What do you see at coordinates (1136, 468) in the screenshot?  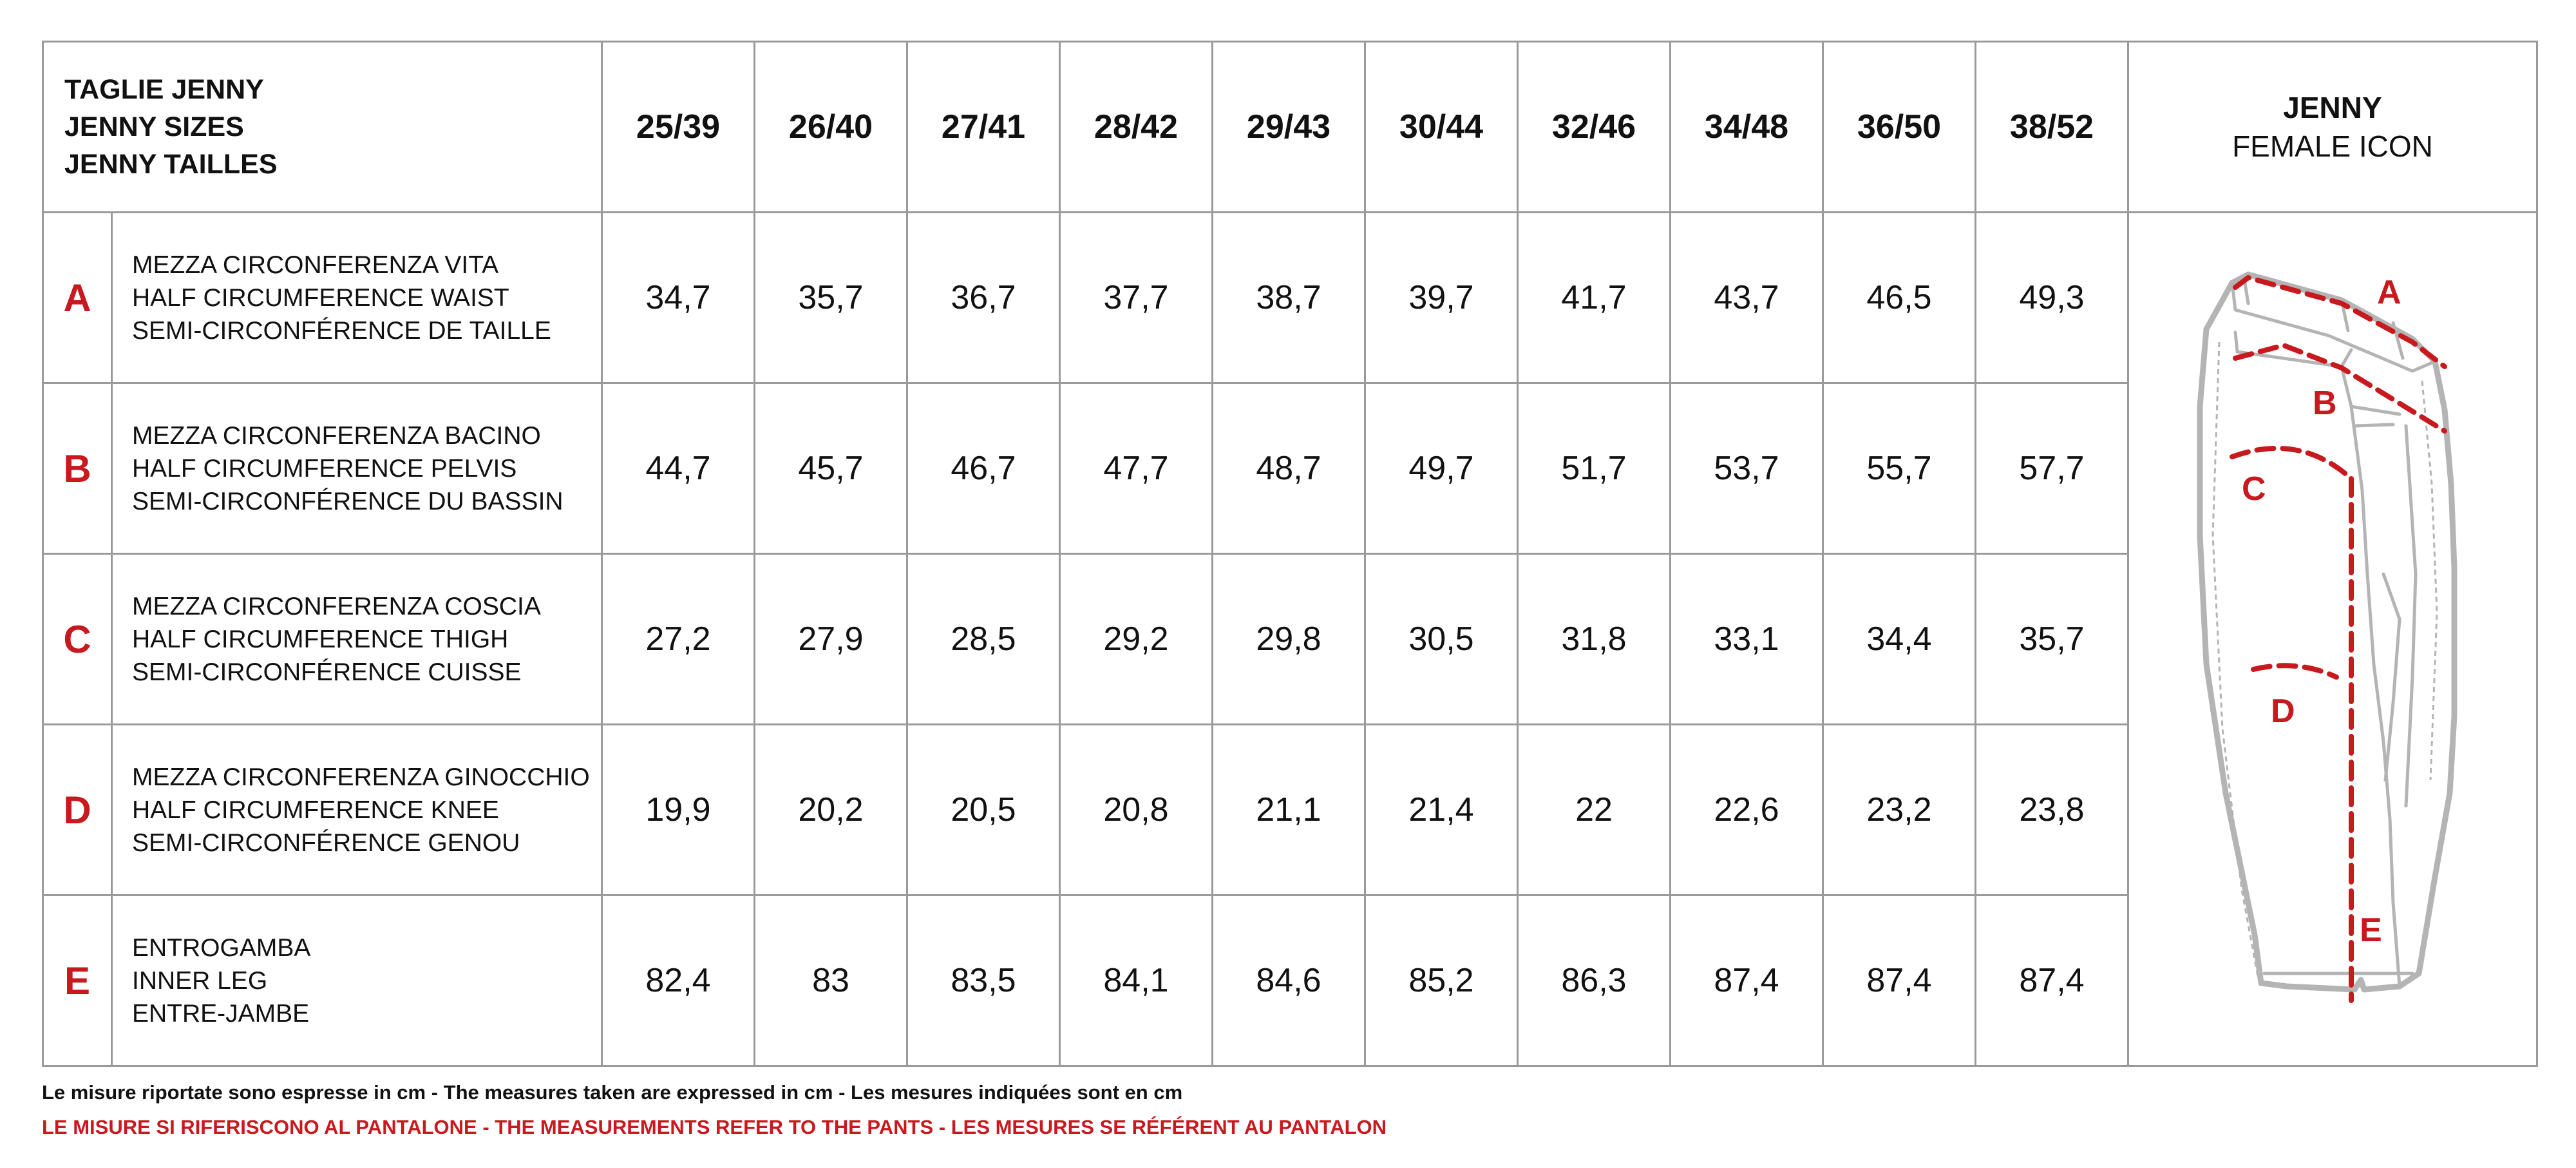 I see `measurement-value: 47,7` at bounding box center [1136, 468].